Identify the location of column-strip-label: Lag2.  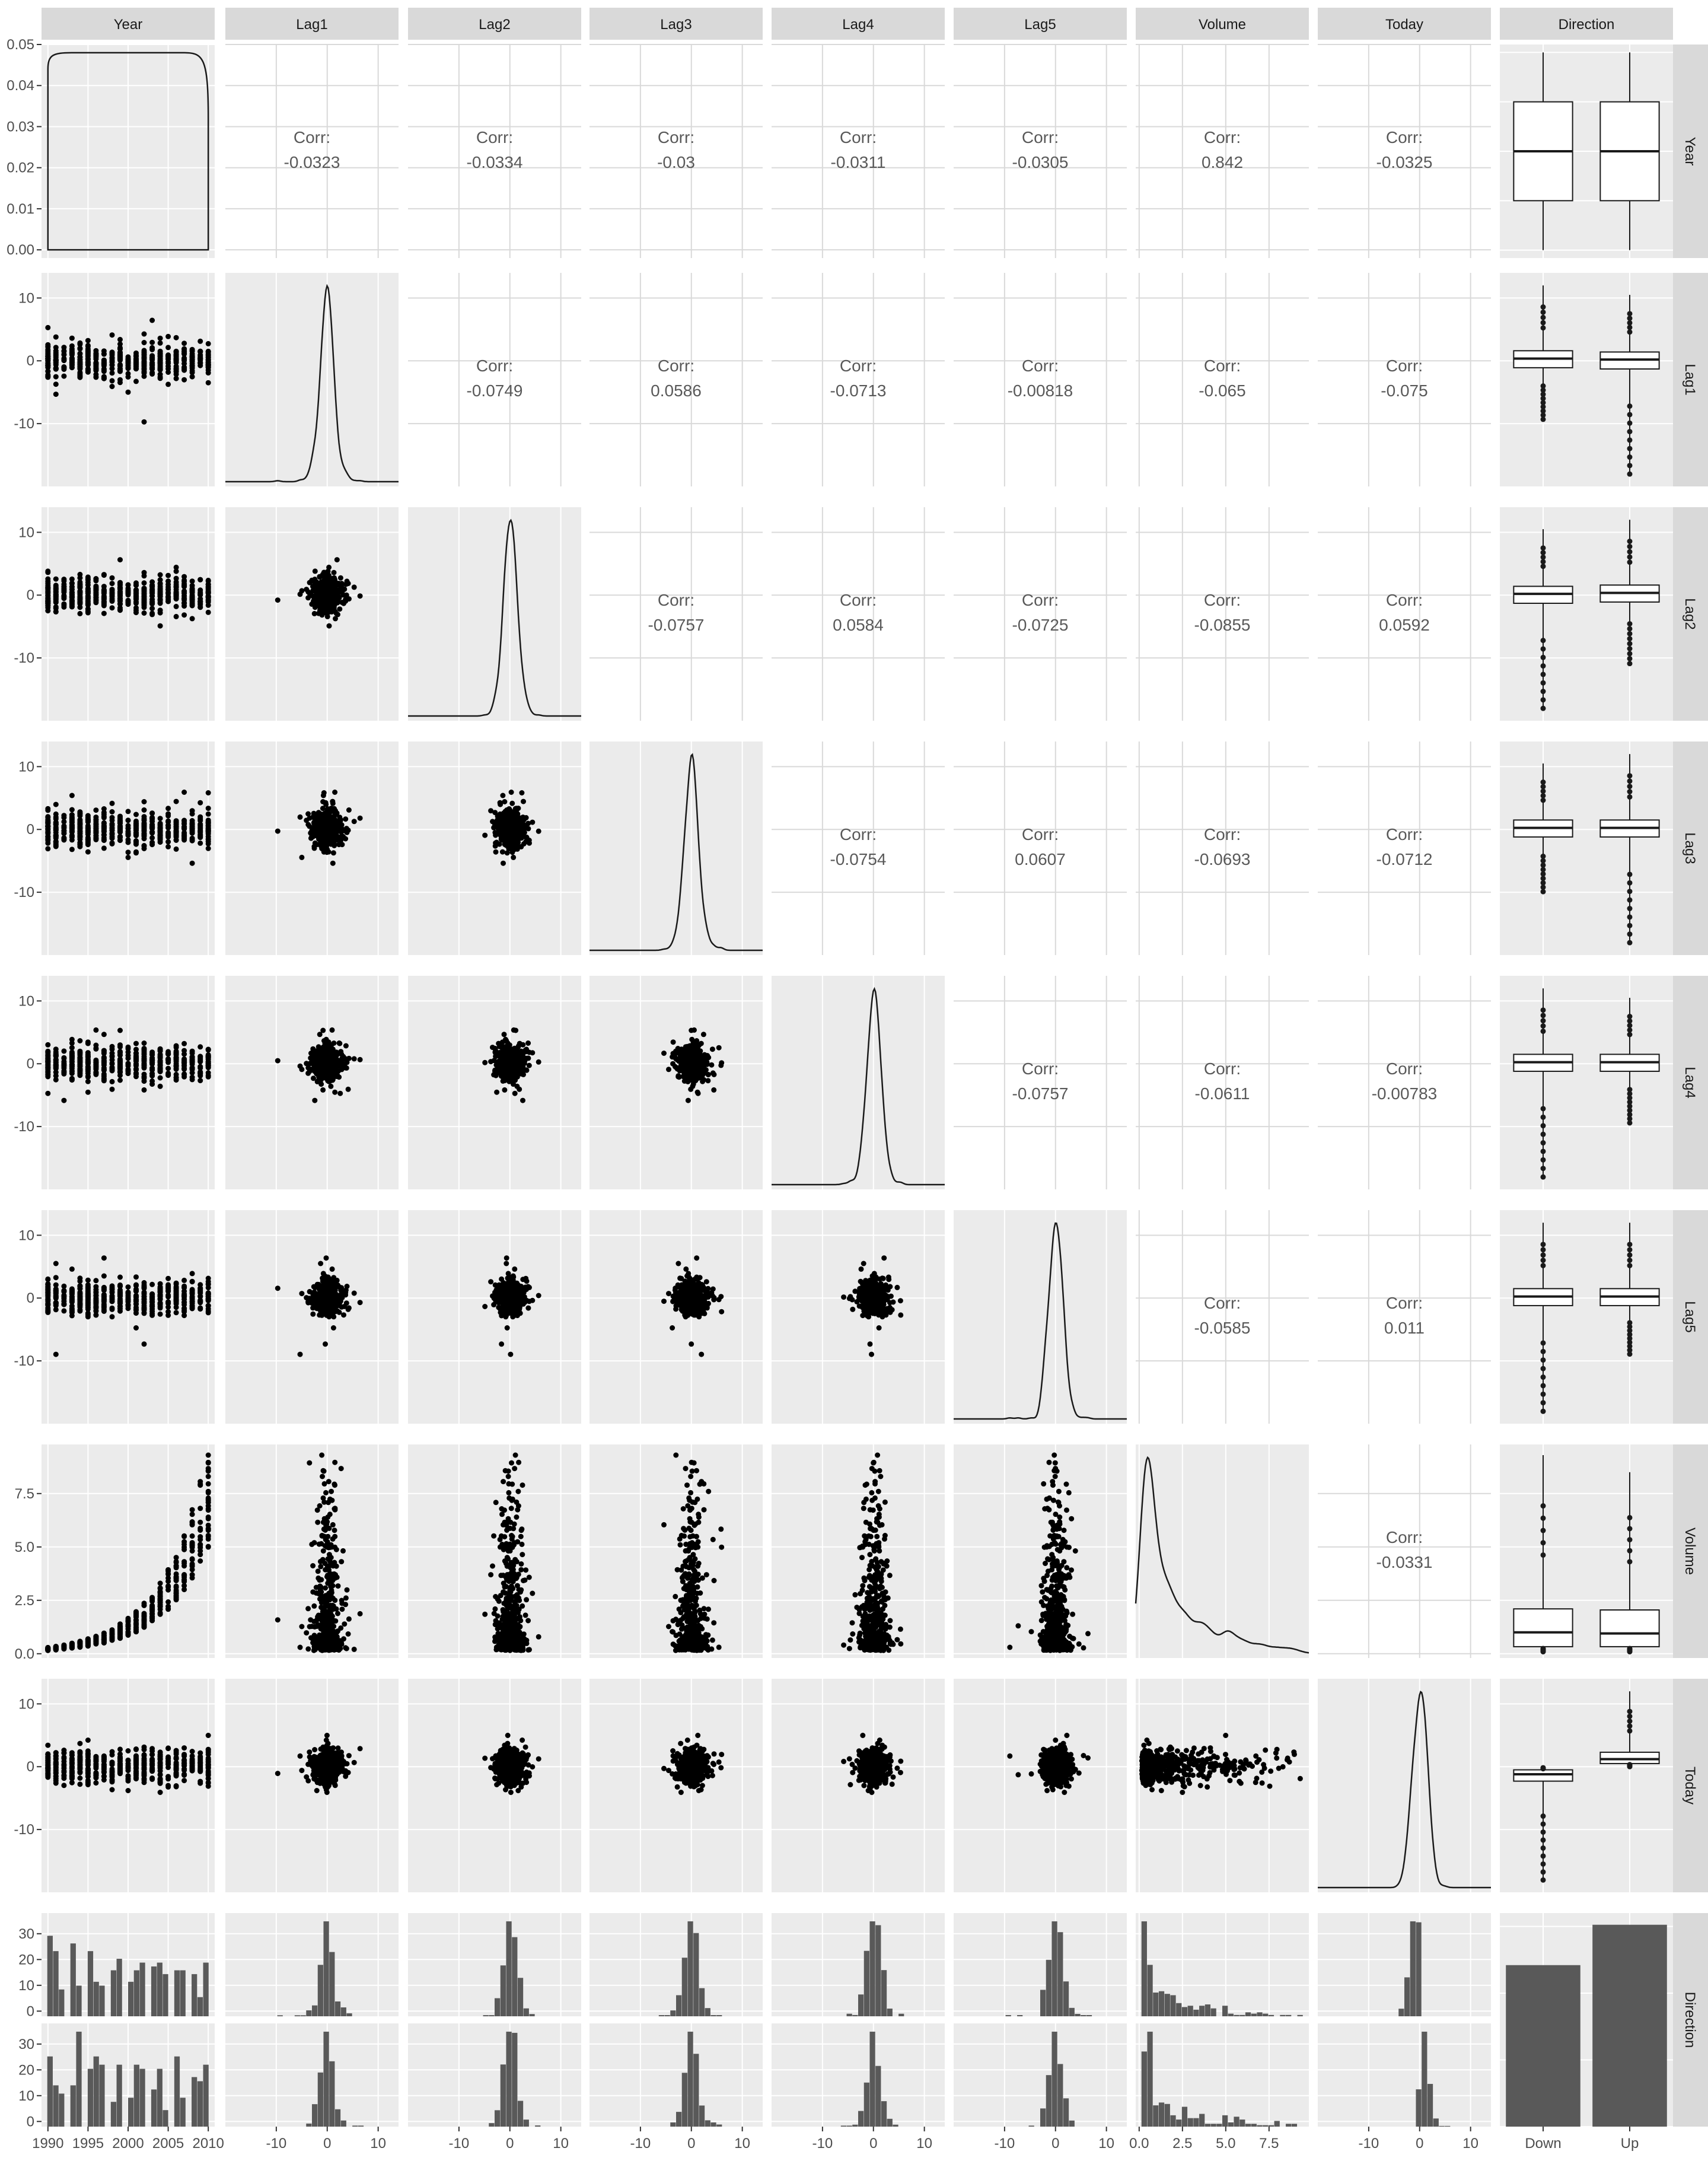
(494, 25).